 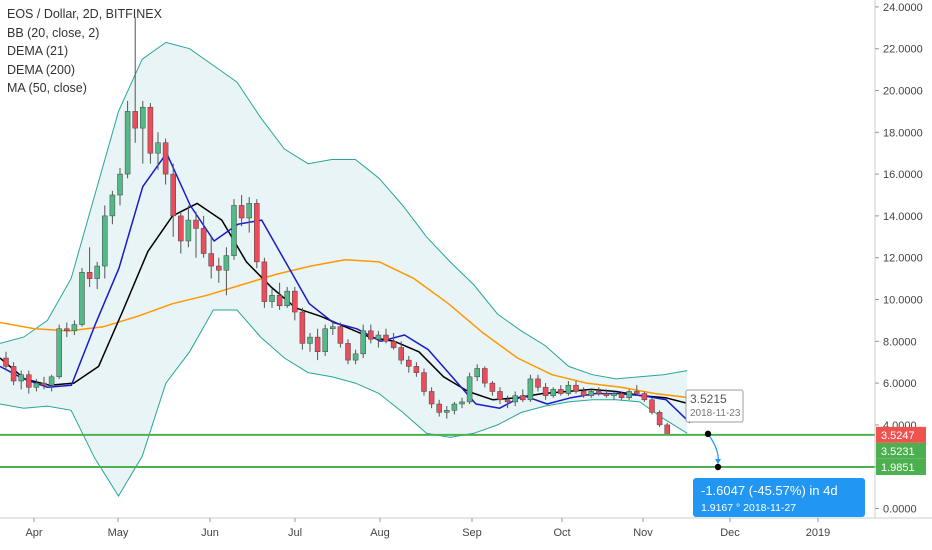 I want to click on indicator-dema-200: DEMA (200), so click(x=41, y=69).